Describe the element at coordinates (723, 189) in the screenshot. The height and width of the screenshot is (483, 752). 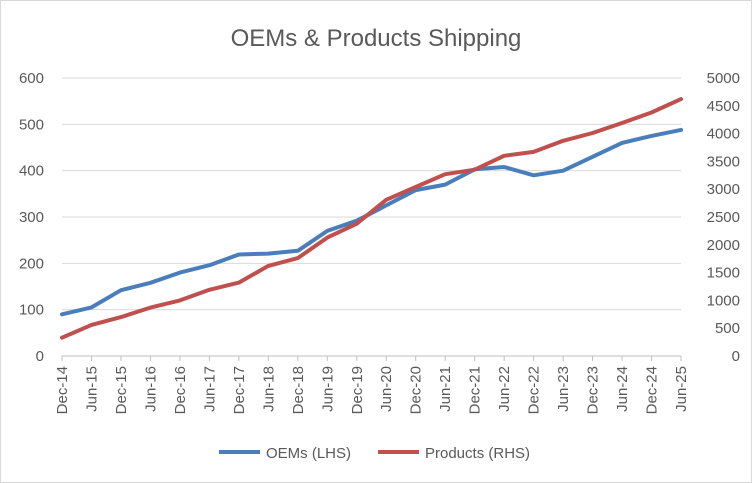
I see `right-tick-label: 3000` at that location.